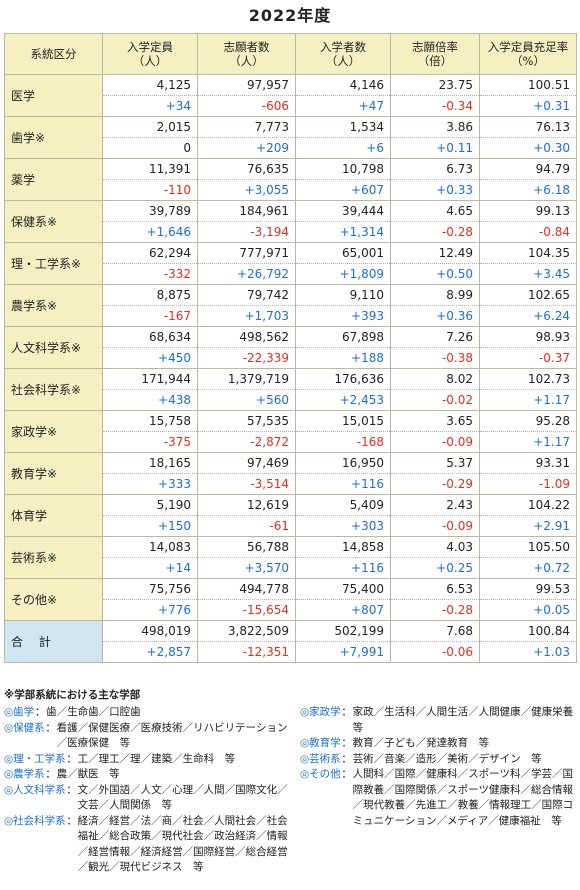  What do you see at coordinates (246, 232) in the screenshot?
I see `change-cell: -3,194` at bounding box center [246, 232].